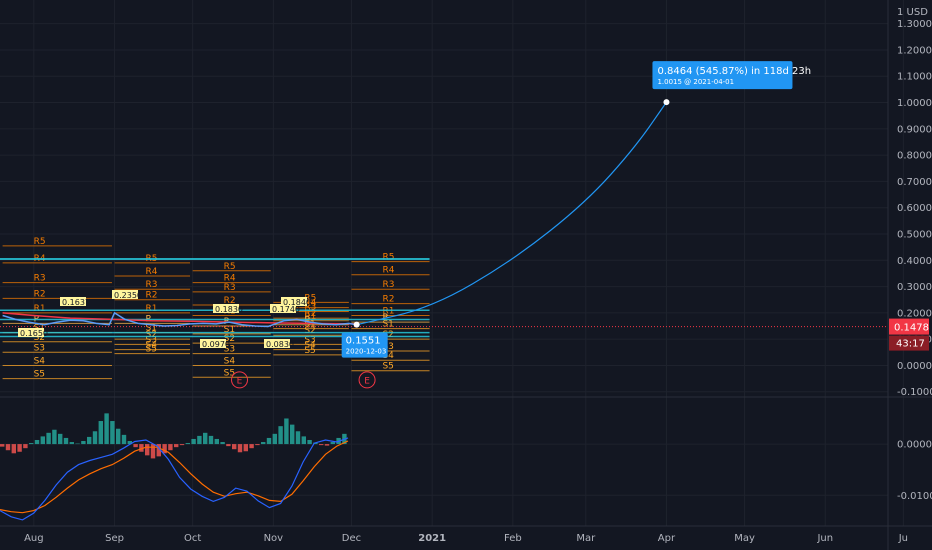 The image size is (932, 550). I want to click on price-tick-label: 0.4000, so click(914, 261).